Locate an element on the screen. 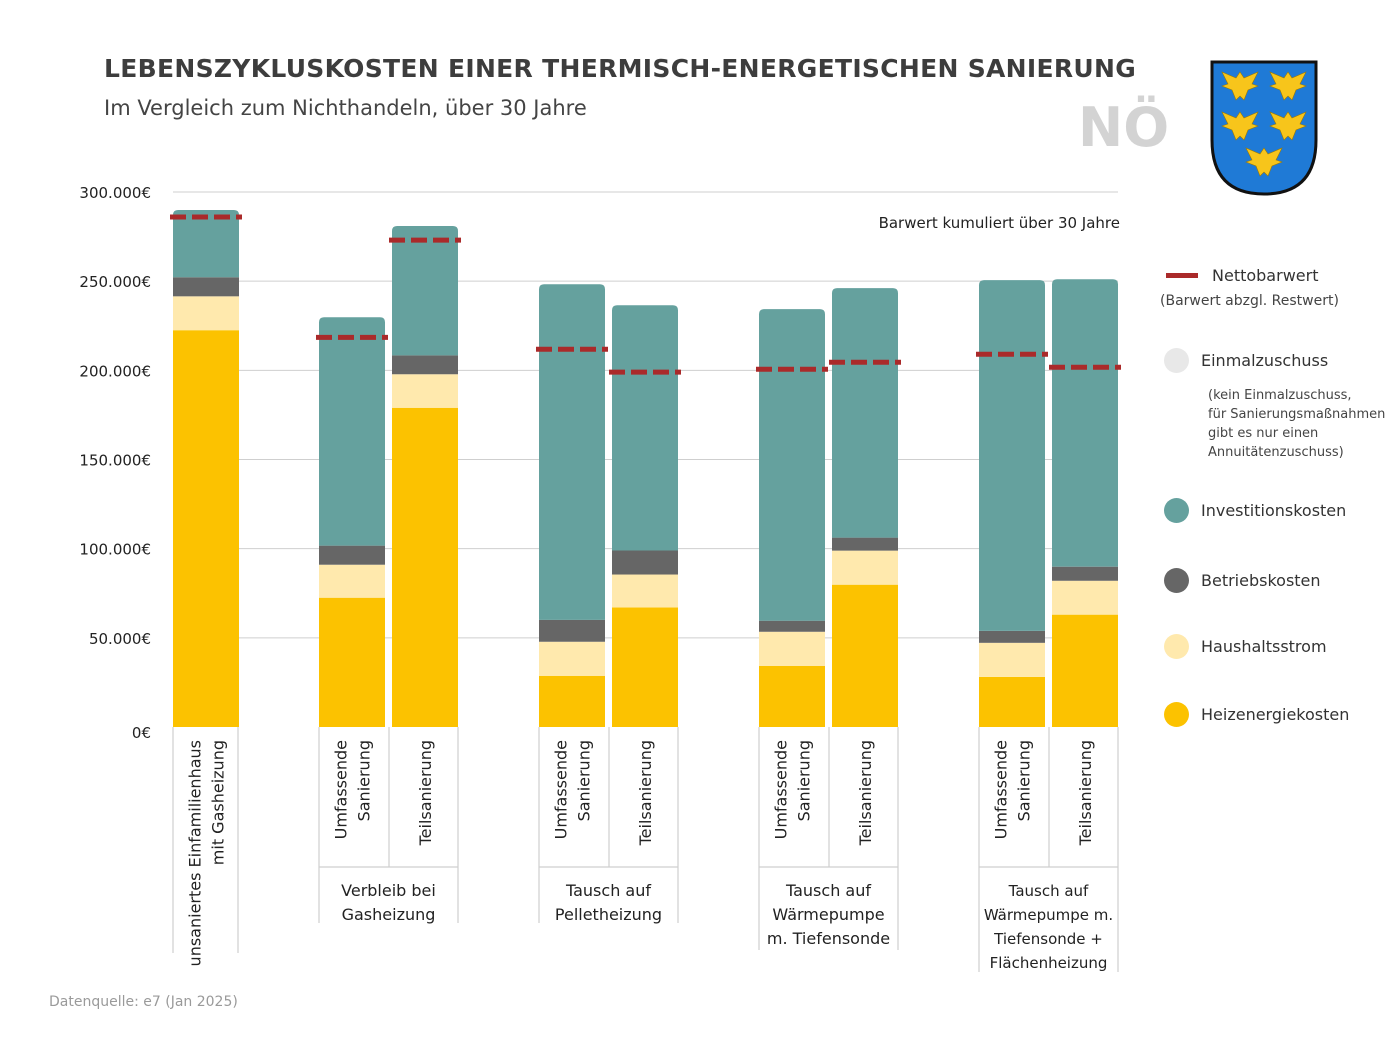 Image resolution: width=1400 pixels, height=1050 pixels. group-label: Flächenheizung is located at coordinates (1049, 963).